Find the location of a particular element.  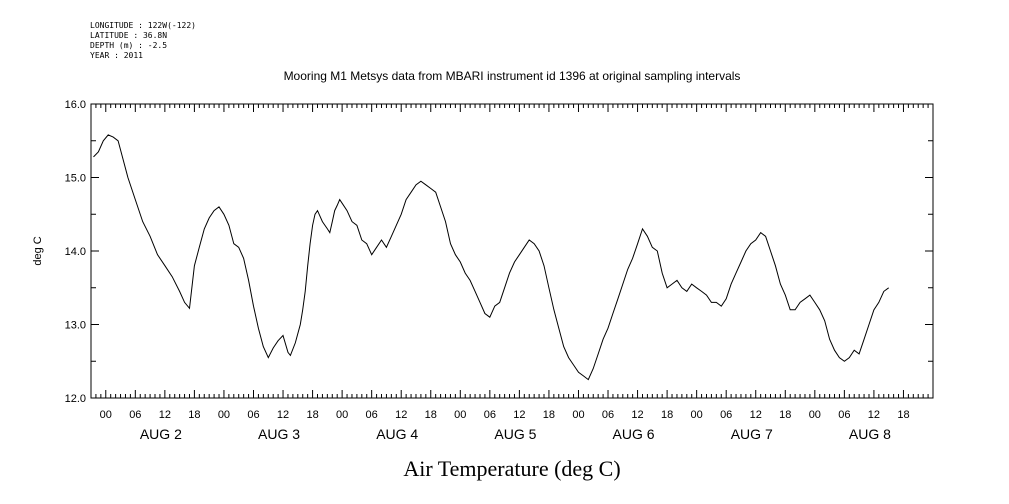

latitude-label: LATITUDE : 36.8N is located at coordinates (129, 35).